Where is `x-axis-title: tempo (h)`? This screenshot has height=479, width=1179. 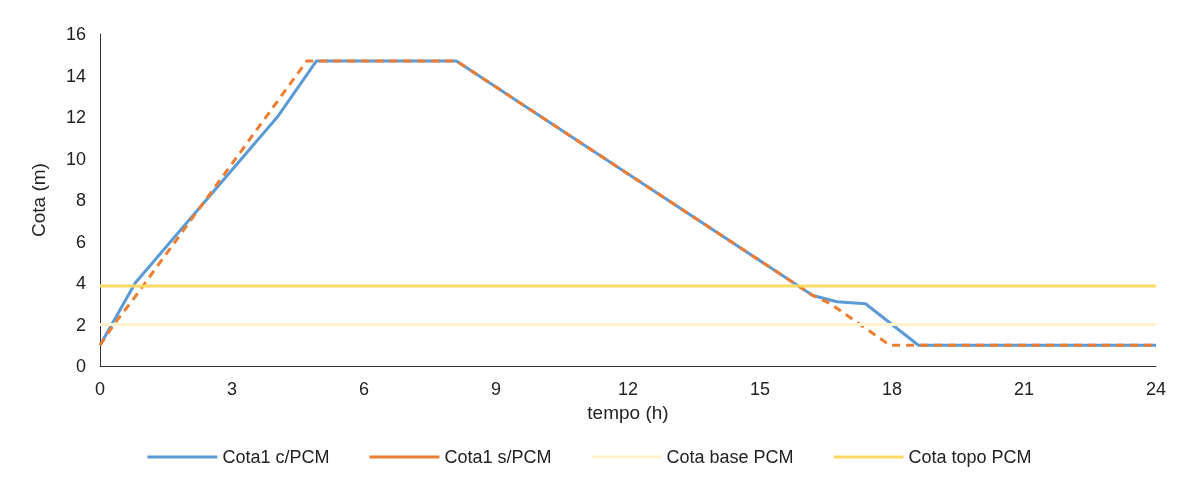 x-axis-title: tempo (h) is located at coordinates (628, 412).